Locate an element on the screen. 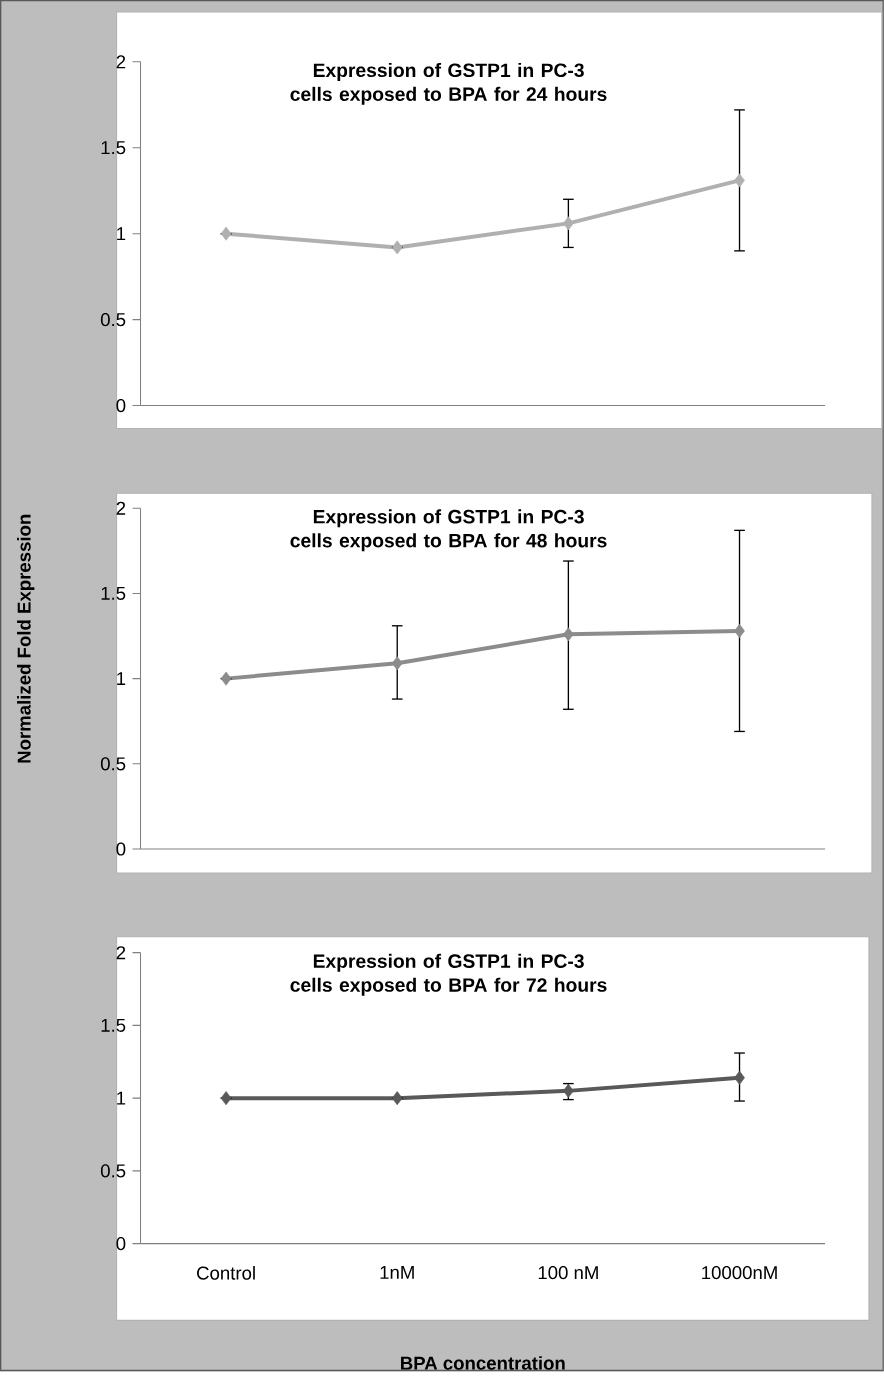 This screenshot has width=884, height=1376. text: Expression of GSTP1 in PC-3 cells exposed to BPA for 48 hours is located at coordinates (448, 530).